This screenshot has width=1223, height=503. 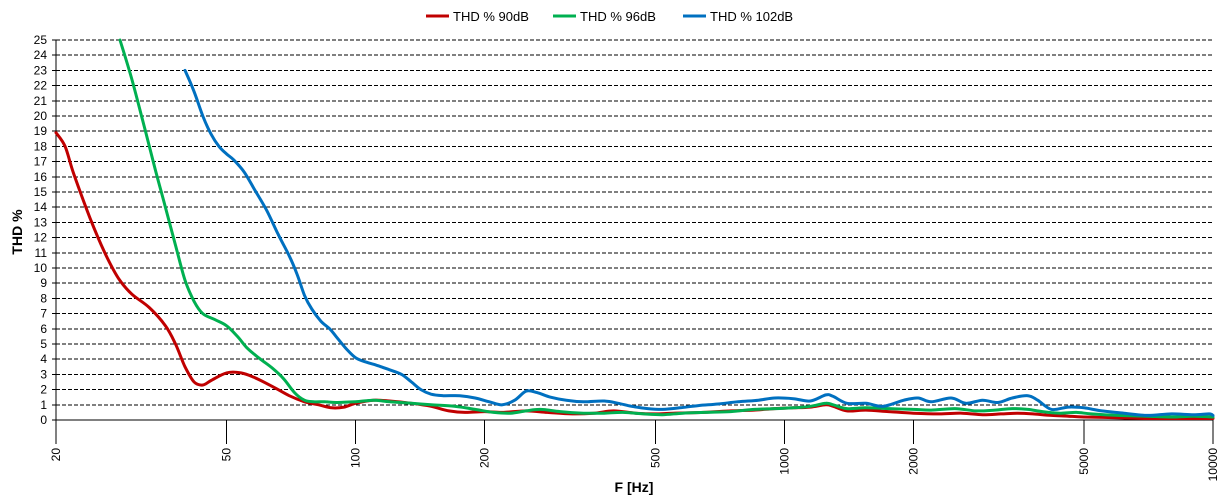 I want to click on x-tick-labels: 20 50 100 200 500 1000 2000 5000 10000, so click(x=634, y=465).